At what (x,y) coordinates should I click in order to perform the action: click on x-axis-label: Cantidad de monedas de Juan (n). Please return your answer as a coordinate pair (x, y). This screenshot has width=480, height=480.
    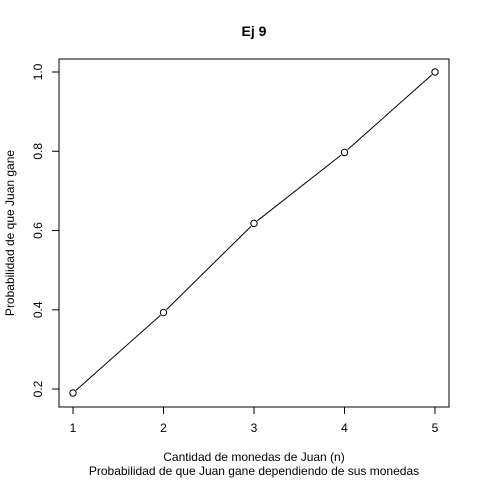
    Looking at the image, I should click on (253, 457).